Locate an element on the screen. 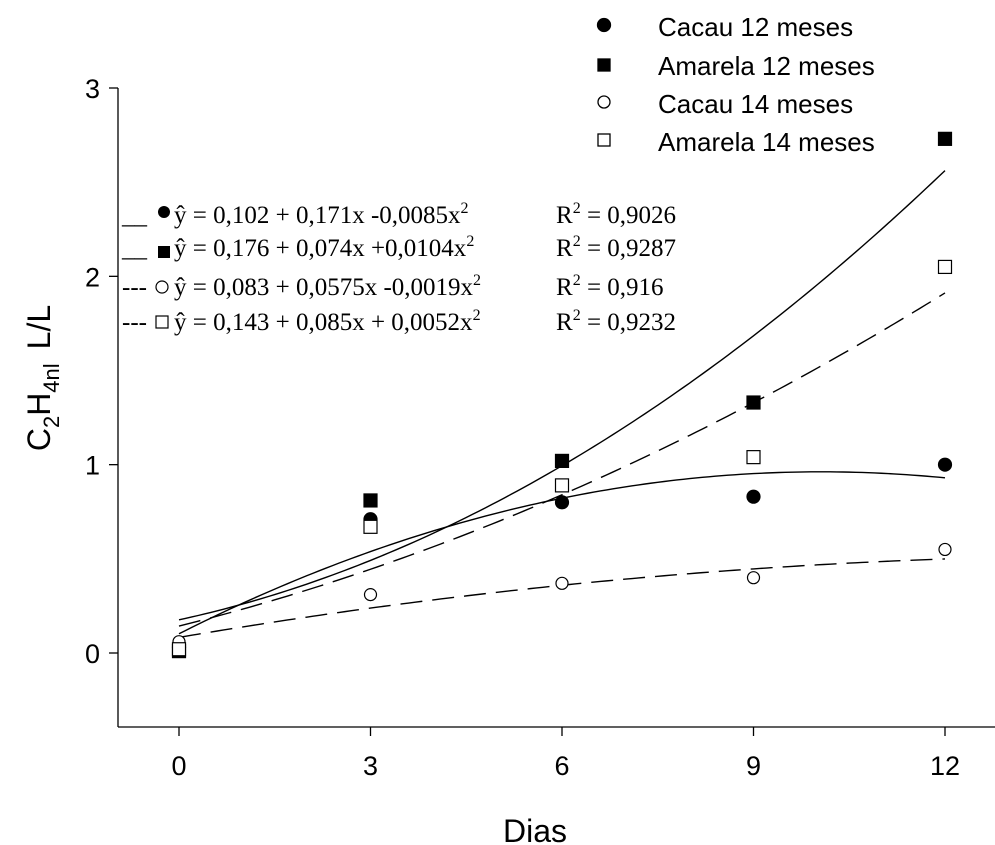  y-axis-title-sub-nl: nl is located at coordinates (51, 371).